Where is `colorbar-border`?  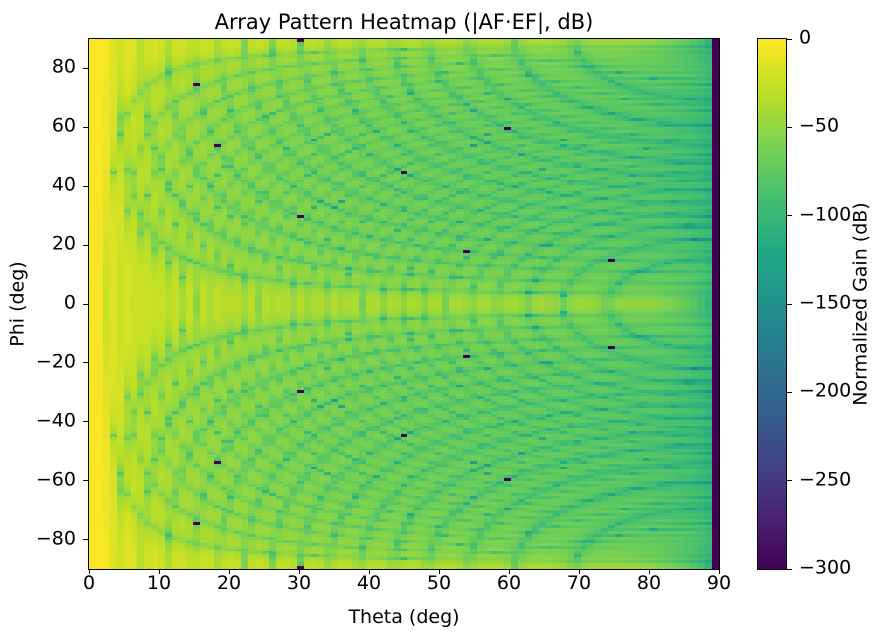
colorbar-border is located at coordinates (772, 304).